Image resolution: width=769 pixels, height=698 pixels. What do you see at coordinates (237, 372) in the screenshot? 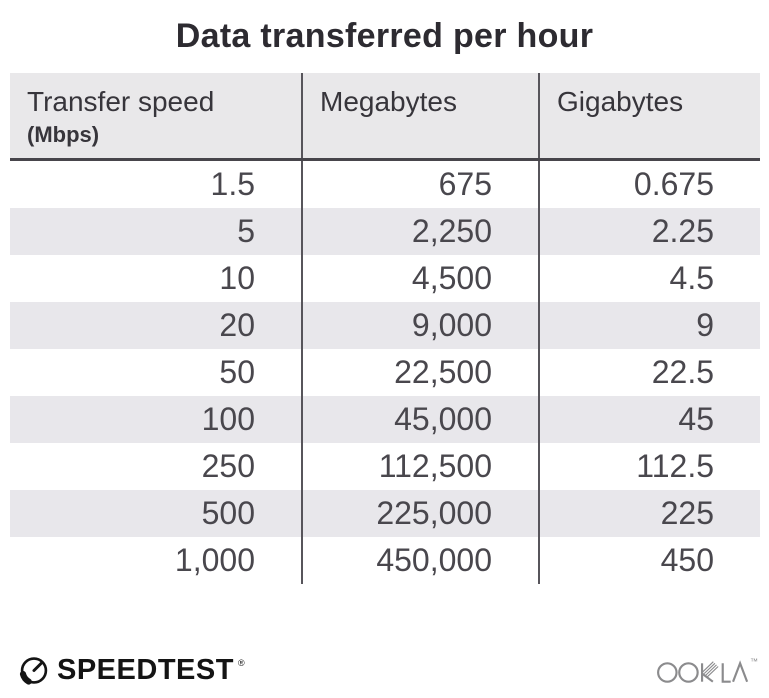
I see `table-cell: 50` at bounding box center [237, 372].